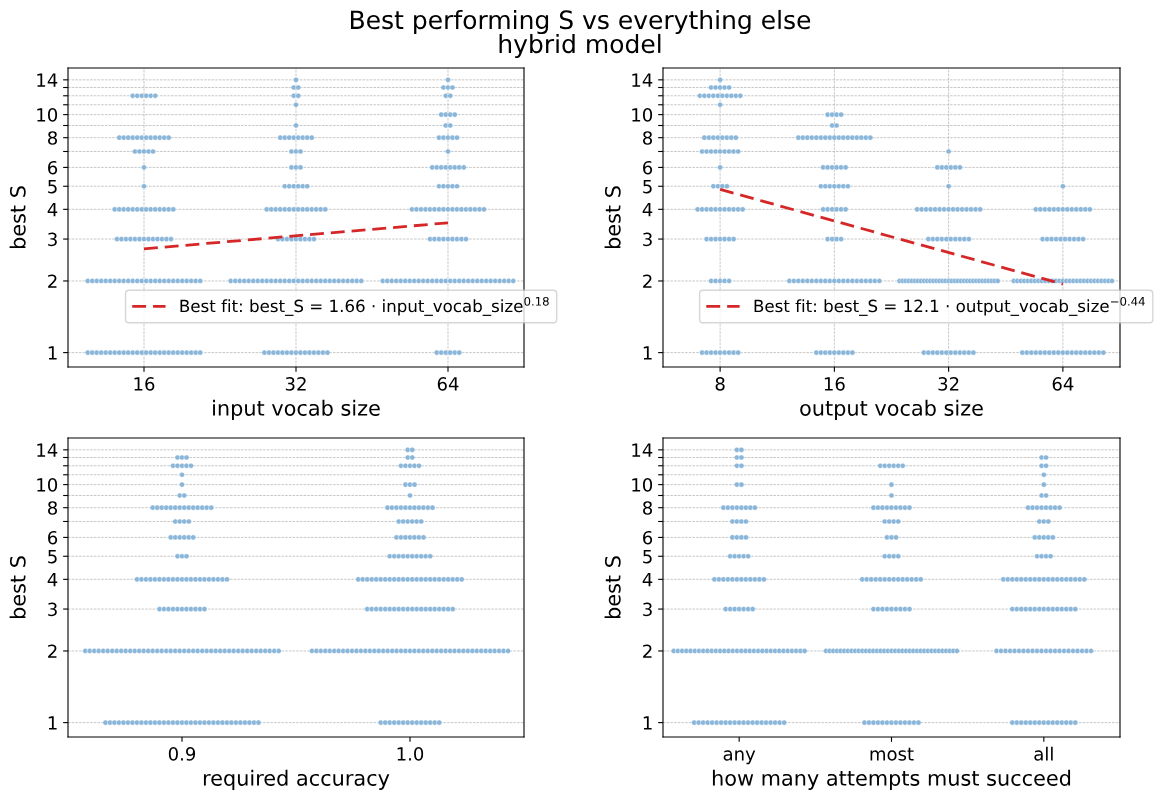  What do you see at coordinates (296, 779) in the screenshot?
I see `x-axis-title: required accuracy` at bounding box center [296, 779].